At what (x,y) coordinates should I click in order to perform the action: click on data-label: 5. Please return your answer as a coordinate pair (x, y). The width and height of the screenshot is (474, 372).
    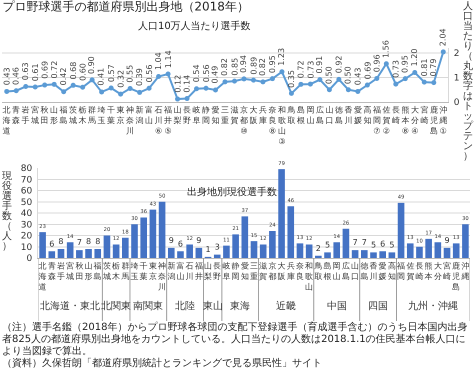
    Looking at the image, I should click on (327, 245).